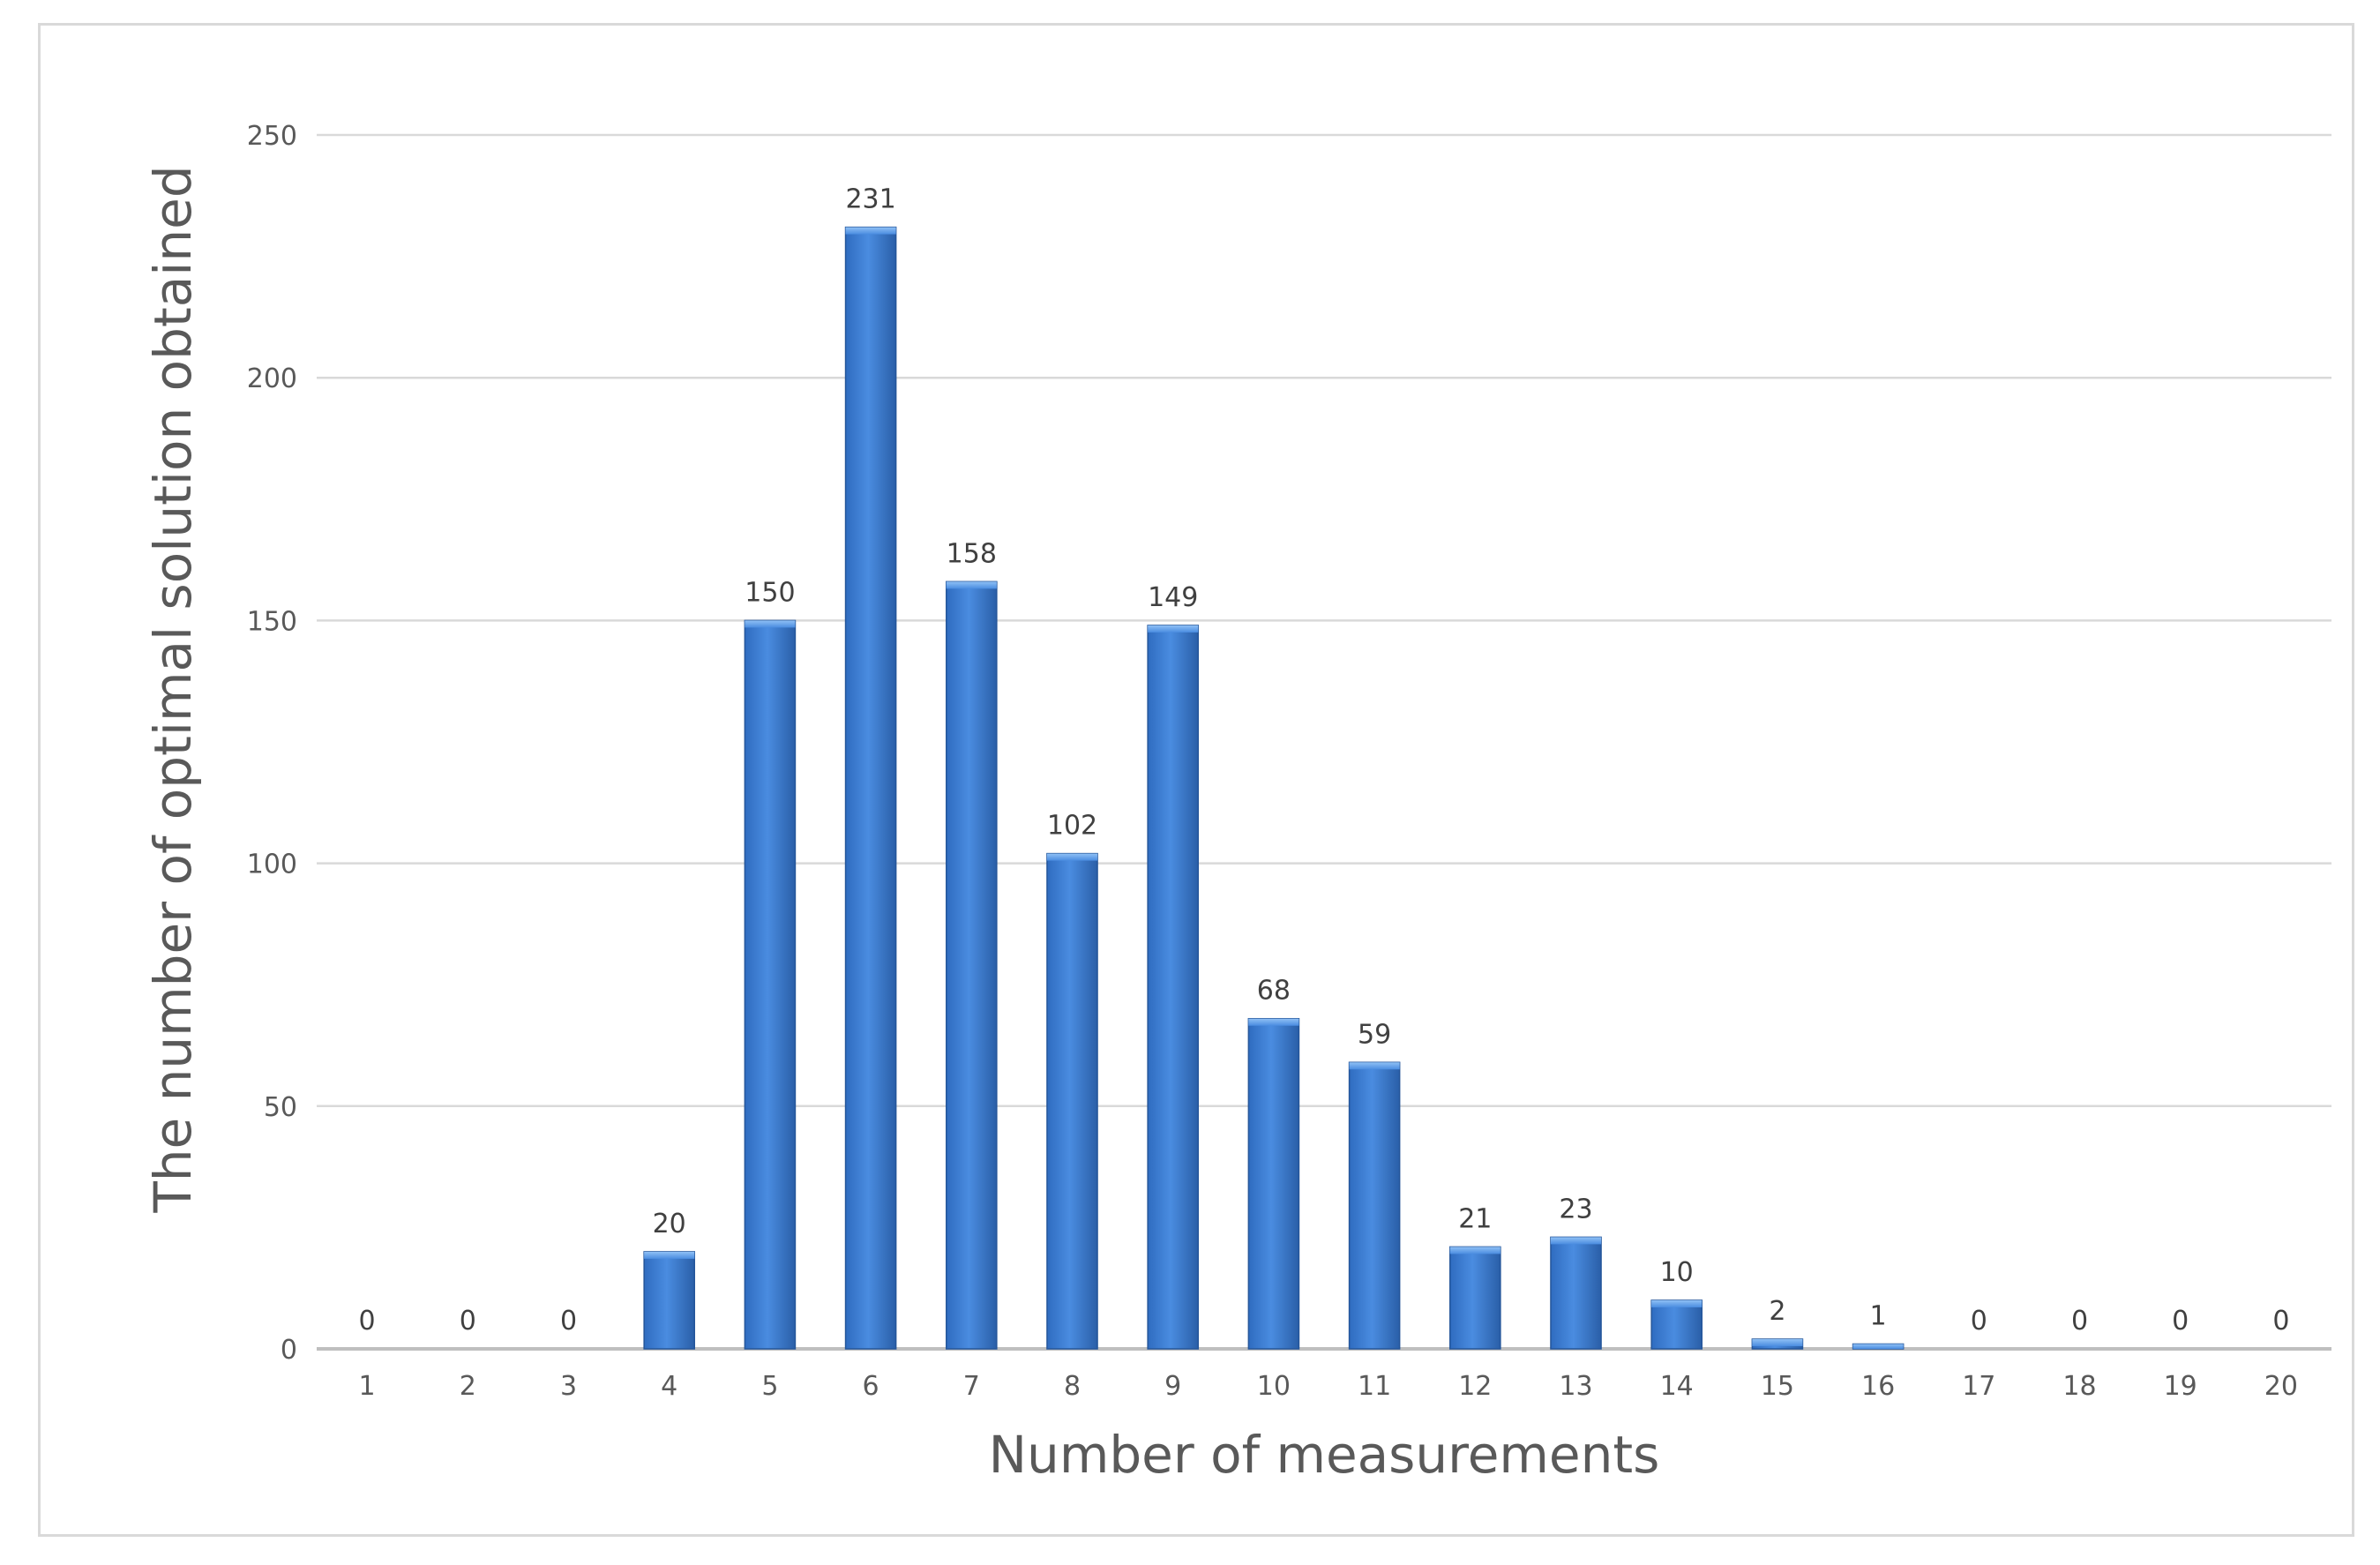 This screenshot has height=1565, width=2380. What do you see at coordinates (1274, 991) in the screenshot?
I see `data-label: 68` at bounding box center [1274, 991].